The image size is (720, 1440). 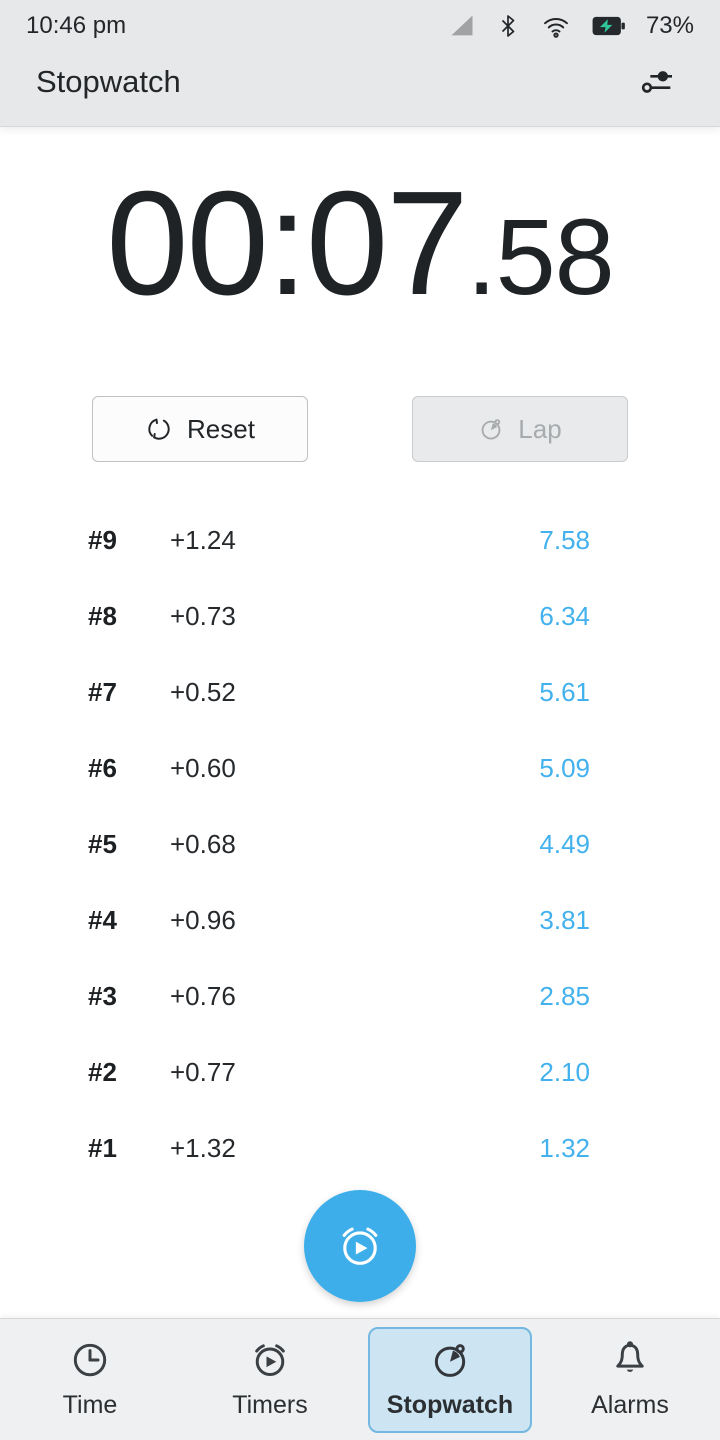 I want to click on settings-button, so click(x=657, y=82).